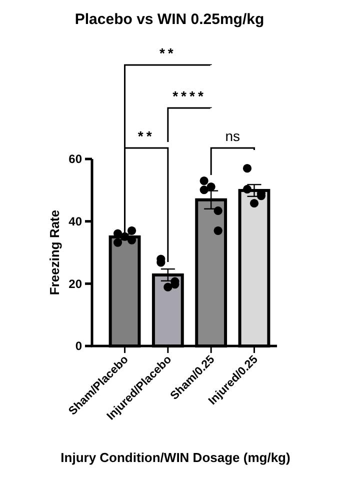 Image resolution: width=343 pixels, height=478 pixels. What do you see at coordinates (54, 253) in the screenshot?
I see `y-axis-title: Freezing Rate` at bounding box center [54, 253].